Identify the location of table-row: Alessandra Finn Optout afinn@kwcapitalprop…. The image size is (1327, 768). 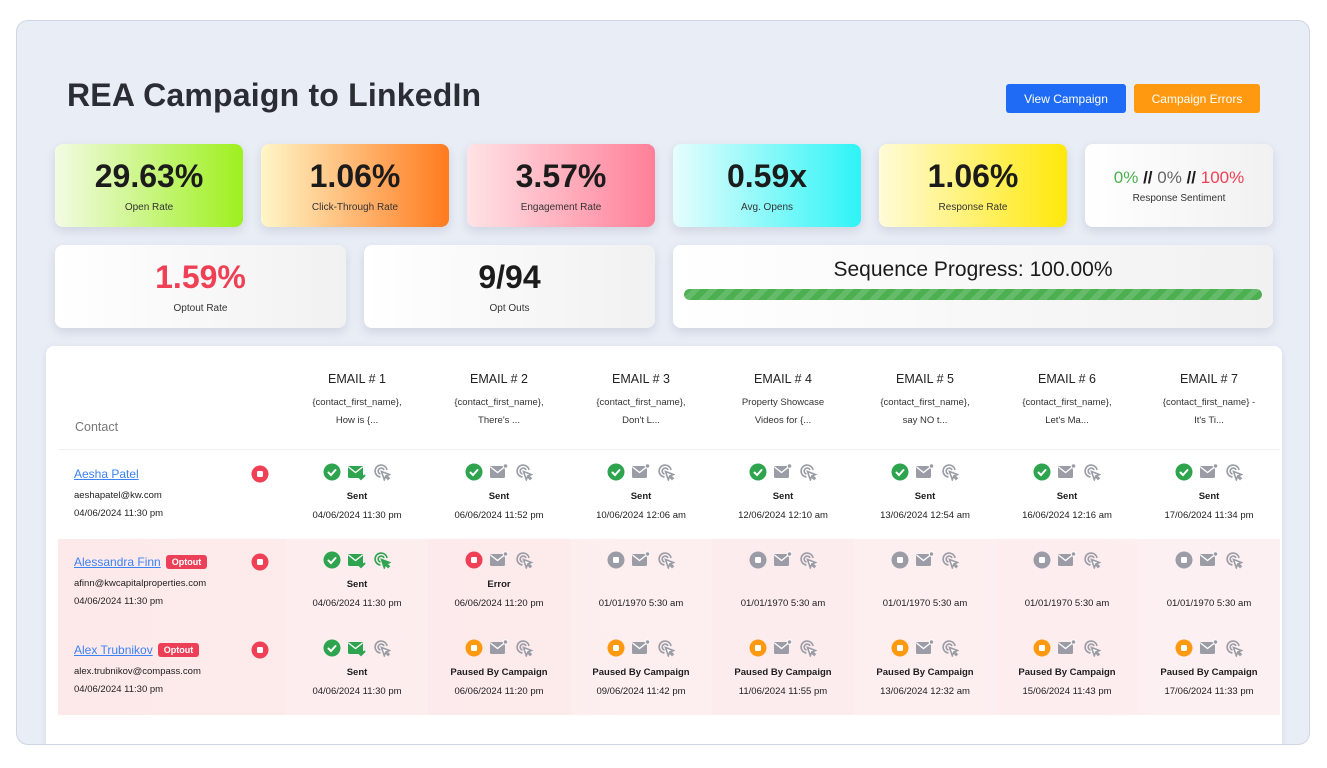
(669, 583).